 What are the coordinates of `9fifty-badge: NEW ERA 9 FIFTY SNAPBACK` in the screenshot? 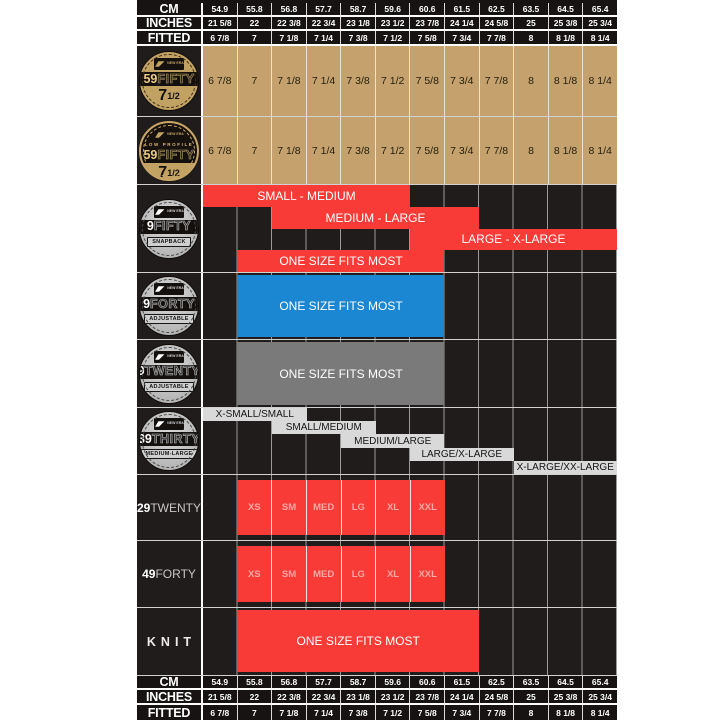 It's located at (169, 228).